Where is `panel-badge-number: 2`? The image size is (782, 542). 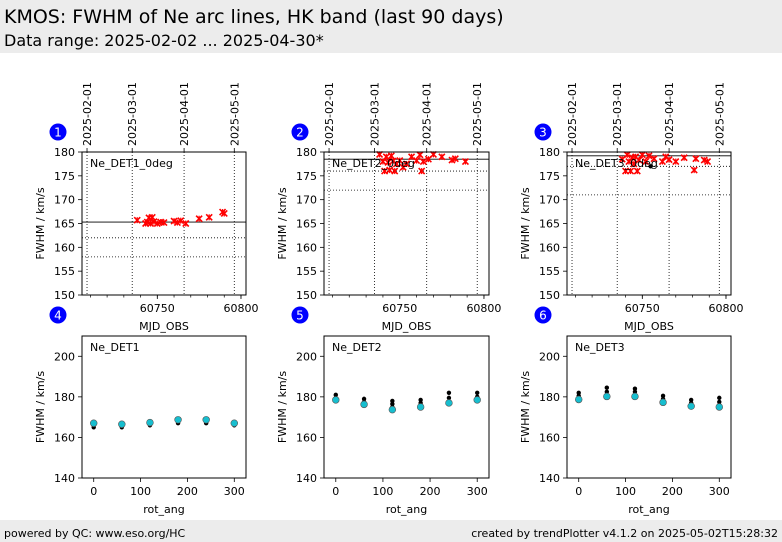 panel-badge-number: 2 is located at coordinates (300, 133).